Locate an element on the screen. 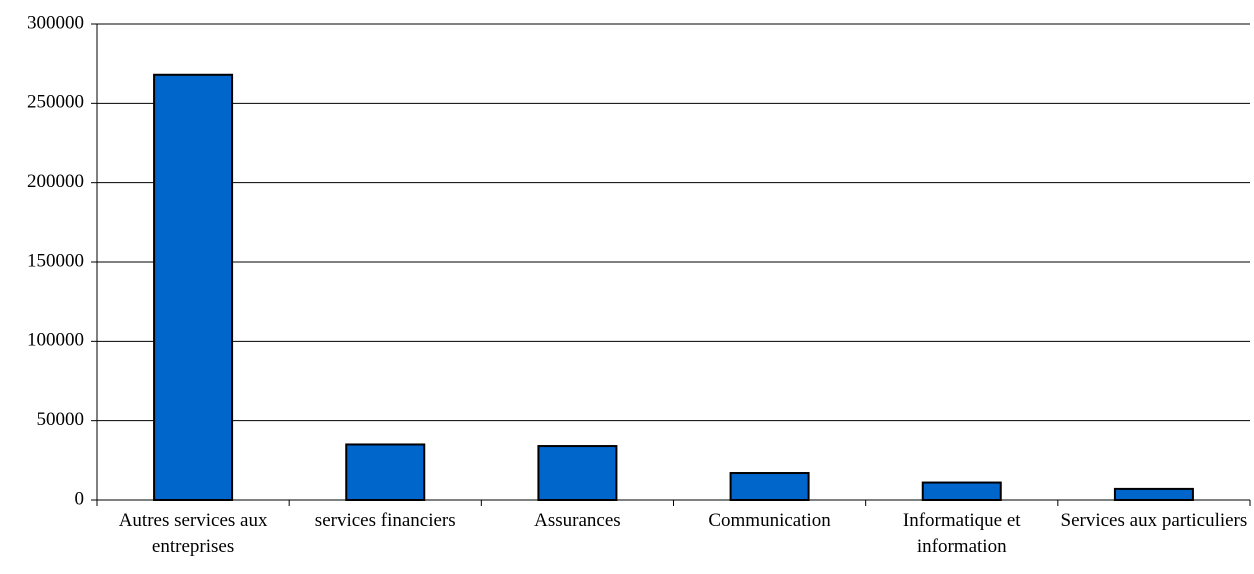 The image size is (1254, 574). y-tick-label: 0 is located at coordinates (80, 498).